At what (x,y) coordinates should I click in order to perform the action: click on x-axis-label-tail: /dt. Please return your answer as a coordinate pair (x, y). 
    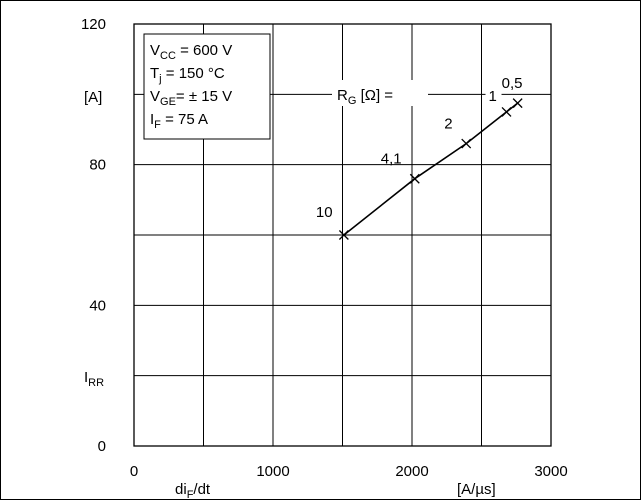
    Looking at the image, I should click on (202, 489).